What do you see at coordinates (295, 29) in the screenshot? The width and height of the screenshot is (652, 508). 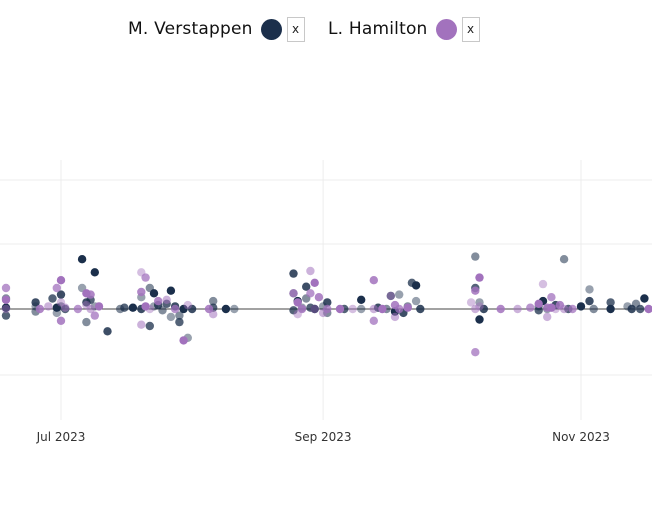 I see `remove-series-button-verstappen: x` at bounding box center [295, 29].